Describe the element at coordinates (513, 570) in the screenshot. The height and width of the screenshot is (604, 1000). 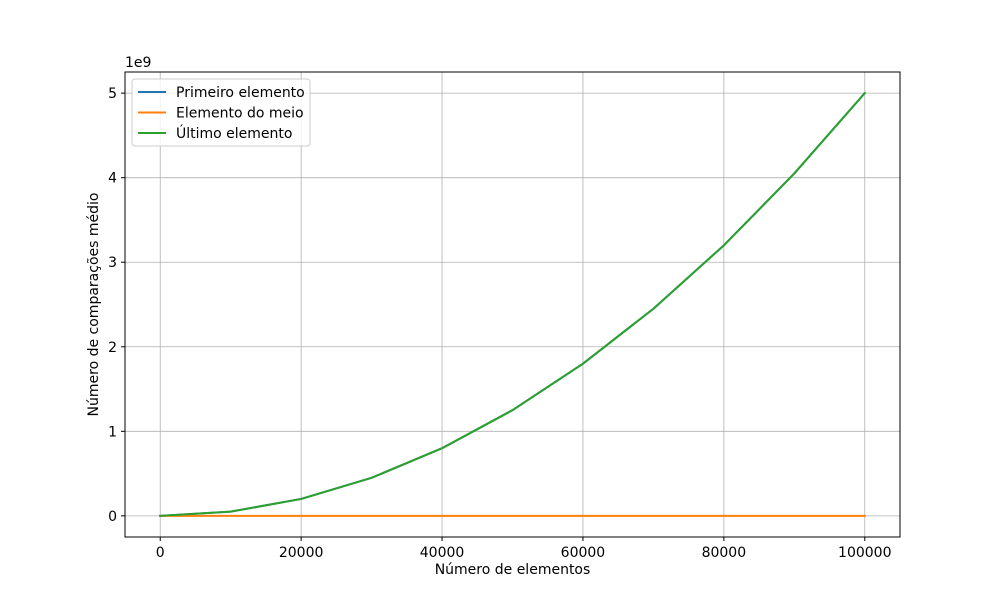
I see `x-axis-label: Número de elementos` at that location.